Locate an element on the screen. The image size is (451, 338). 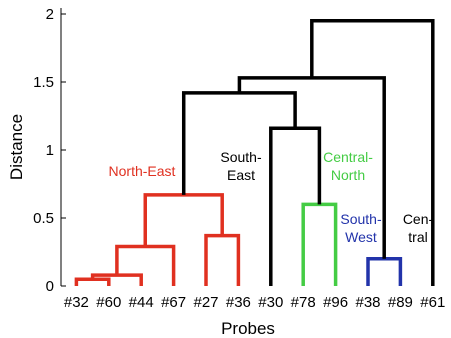
cluster-label-line: North is located at coordinates (348, 175).